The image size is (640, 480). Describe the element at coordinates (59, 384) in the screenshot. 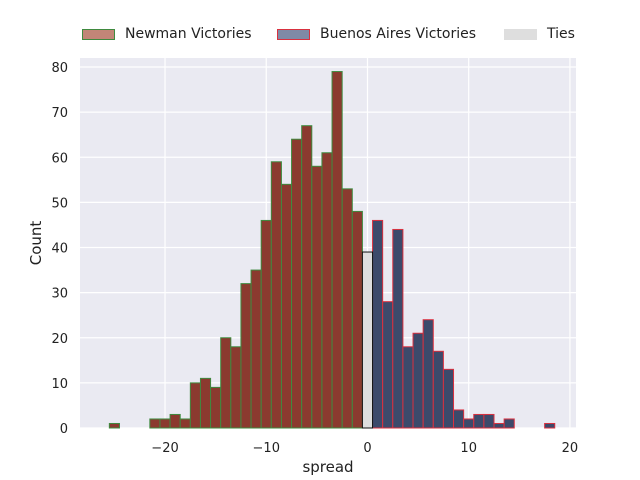

I see `y-tick-label: 10` at that location.